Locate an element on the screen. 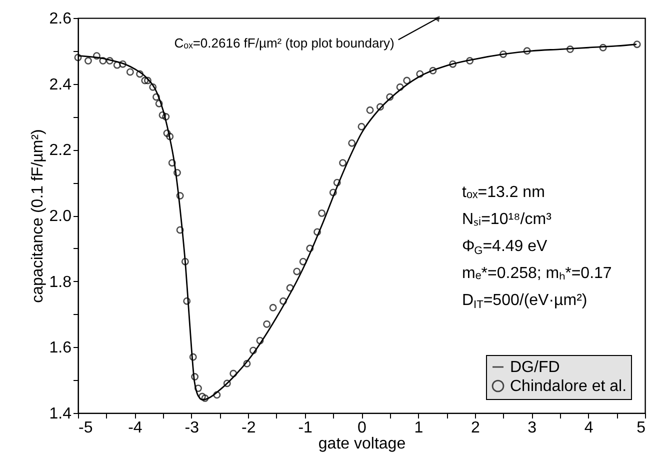  x-tick-label: 4 is located at coordinates (589, 428).